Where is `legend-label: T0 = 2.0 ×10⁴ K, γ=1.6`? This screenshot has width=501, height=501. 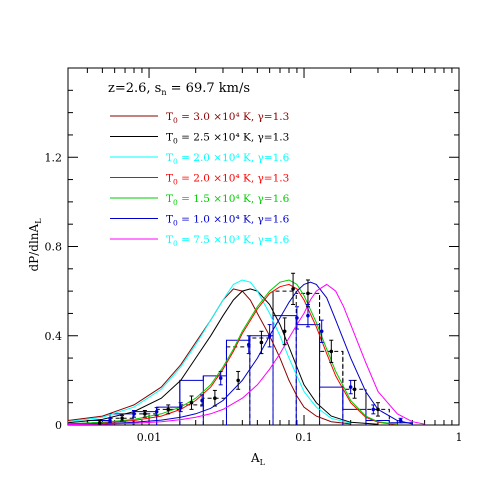
legend-label: T0 = 2.0 ×10⁴ K, γ=1.6 is located at coordinates (228, 159).